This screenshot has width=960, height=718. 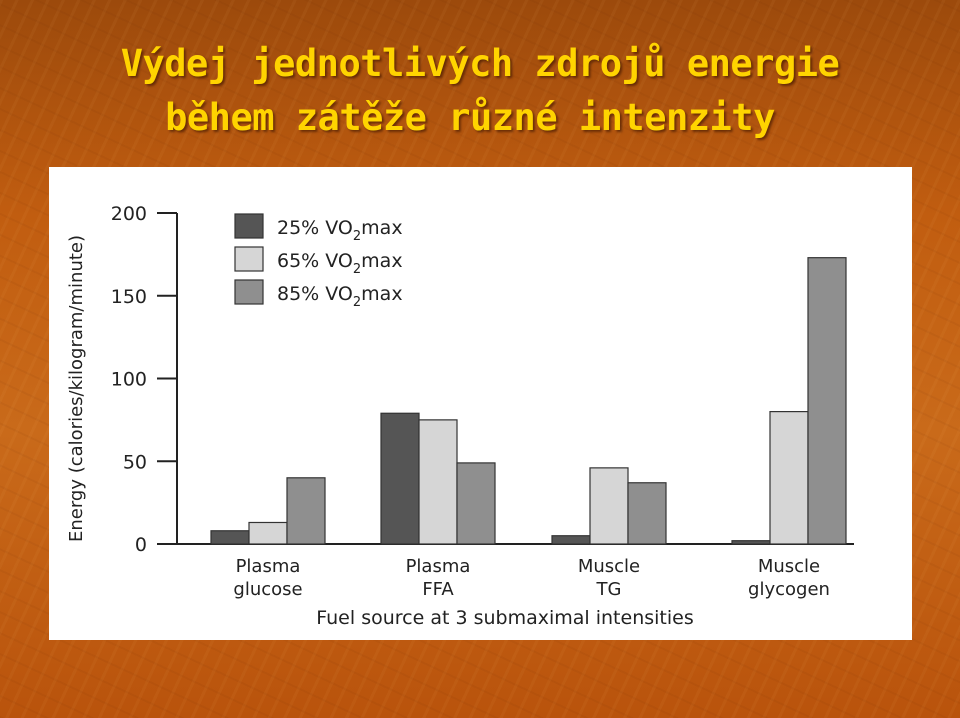 What do you see at coordinates (609, 589) in the screenshot?
I see `x-tick-label: TG` at bounding box center [609, 589].